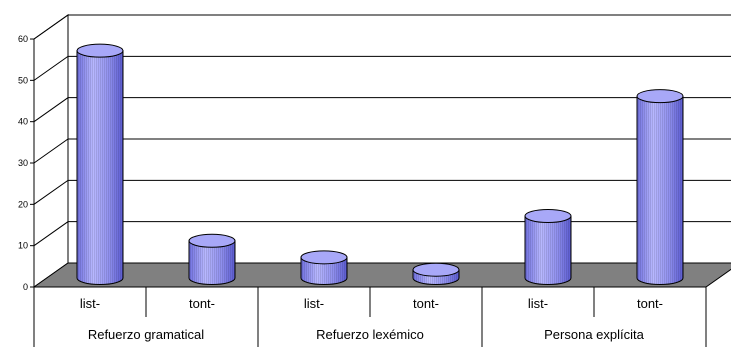  Describe the element at coordinates (594, 334) in the screenshot. I see `x-group-label: Persona explícita` at that location.